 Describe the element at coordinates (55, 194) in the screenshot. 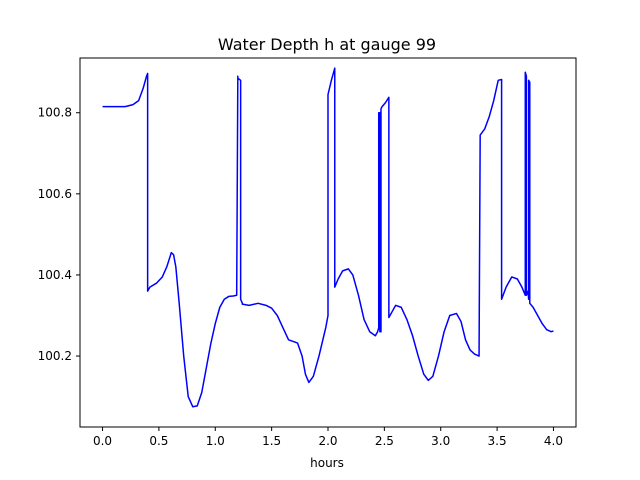

I see `y-tick-label: 100.6` at that location.